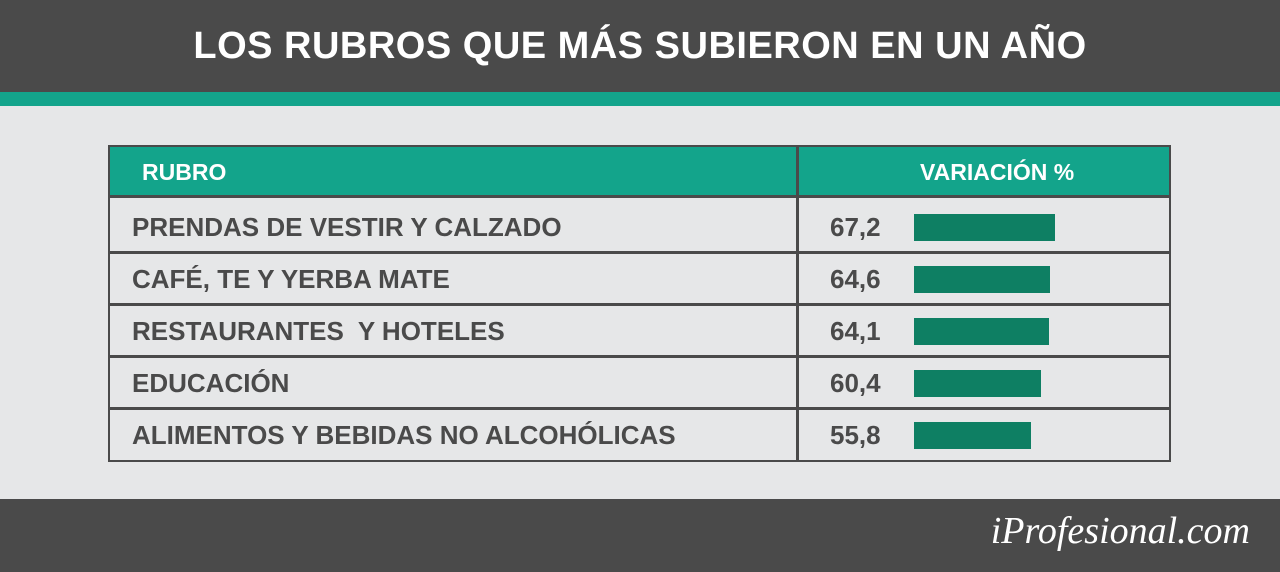 The image size is (1280, 572). Describe the element at coordinates (211, 383) in the screenshot. I see `rubro-label: EDUCACIÓN` at that location.